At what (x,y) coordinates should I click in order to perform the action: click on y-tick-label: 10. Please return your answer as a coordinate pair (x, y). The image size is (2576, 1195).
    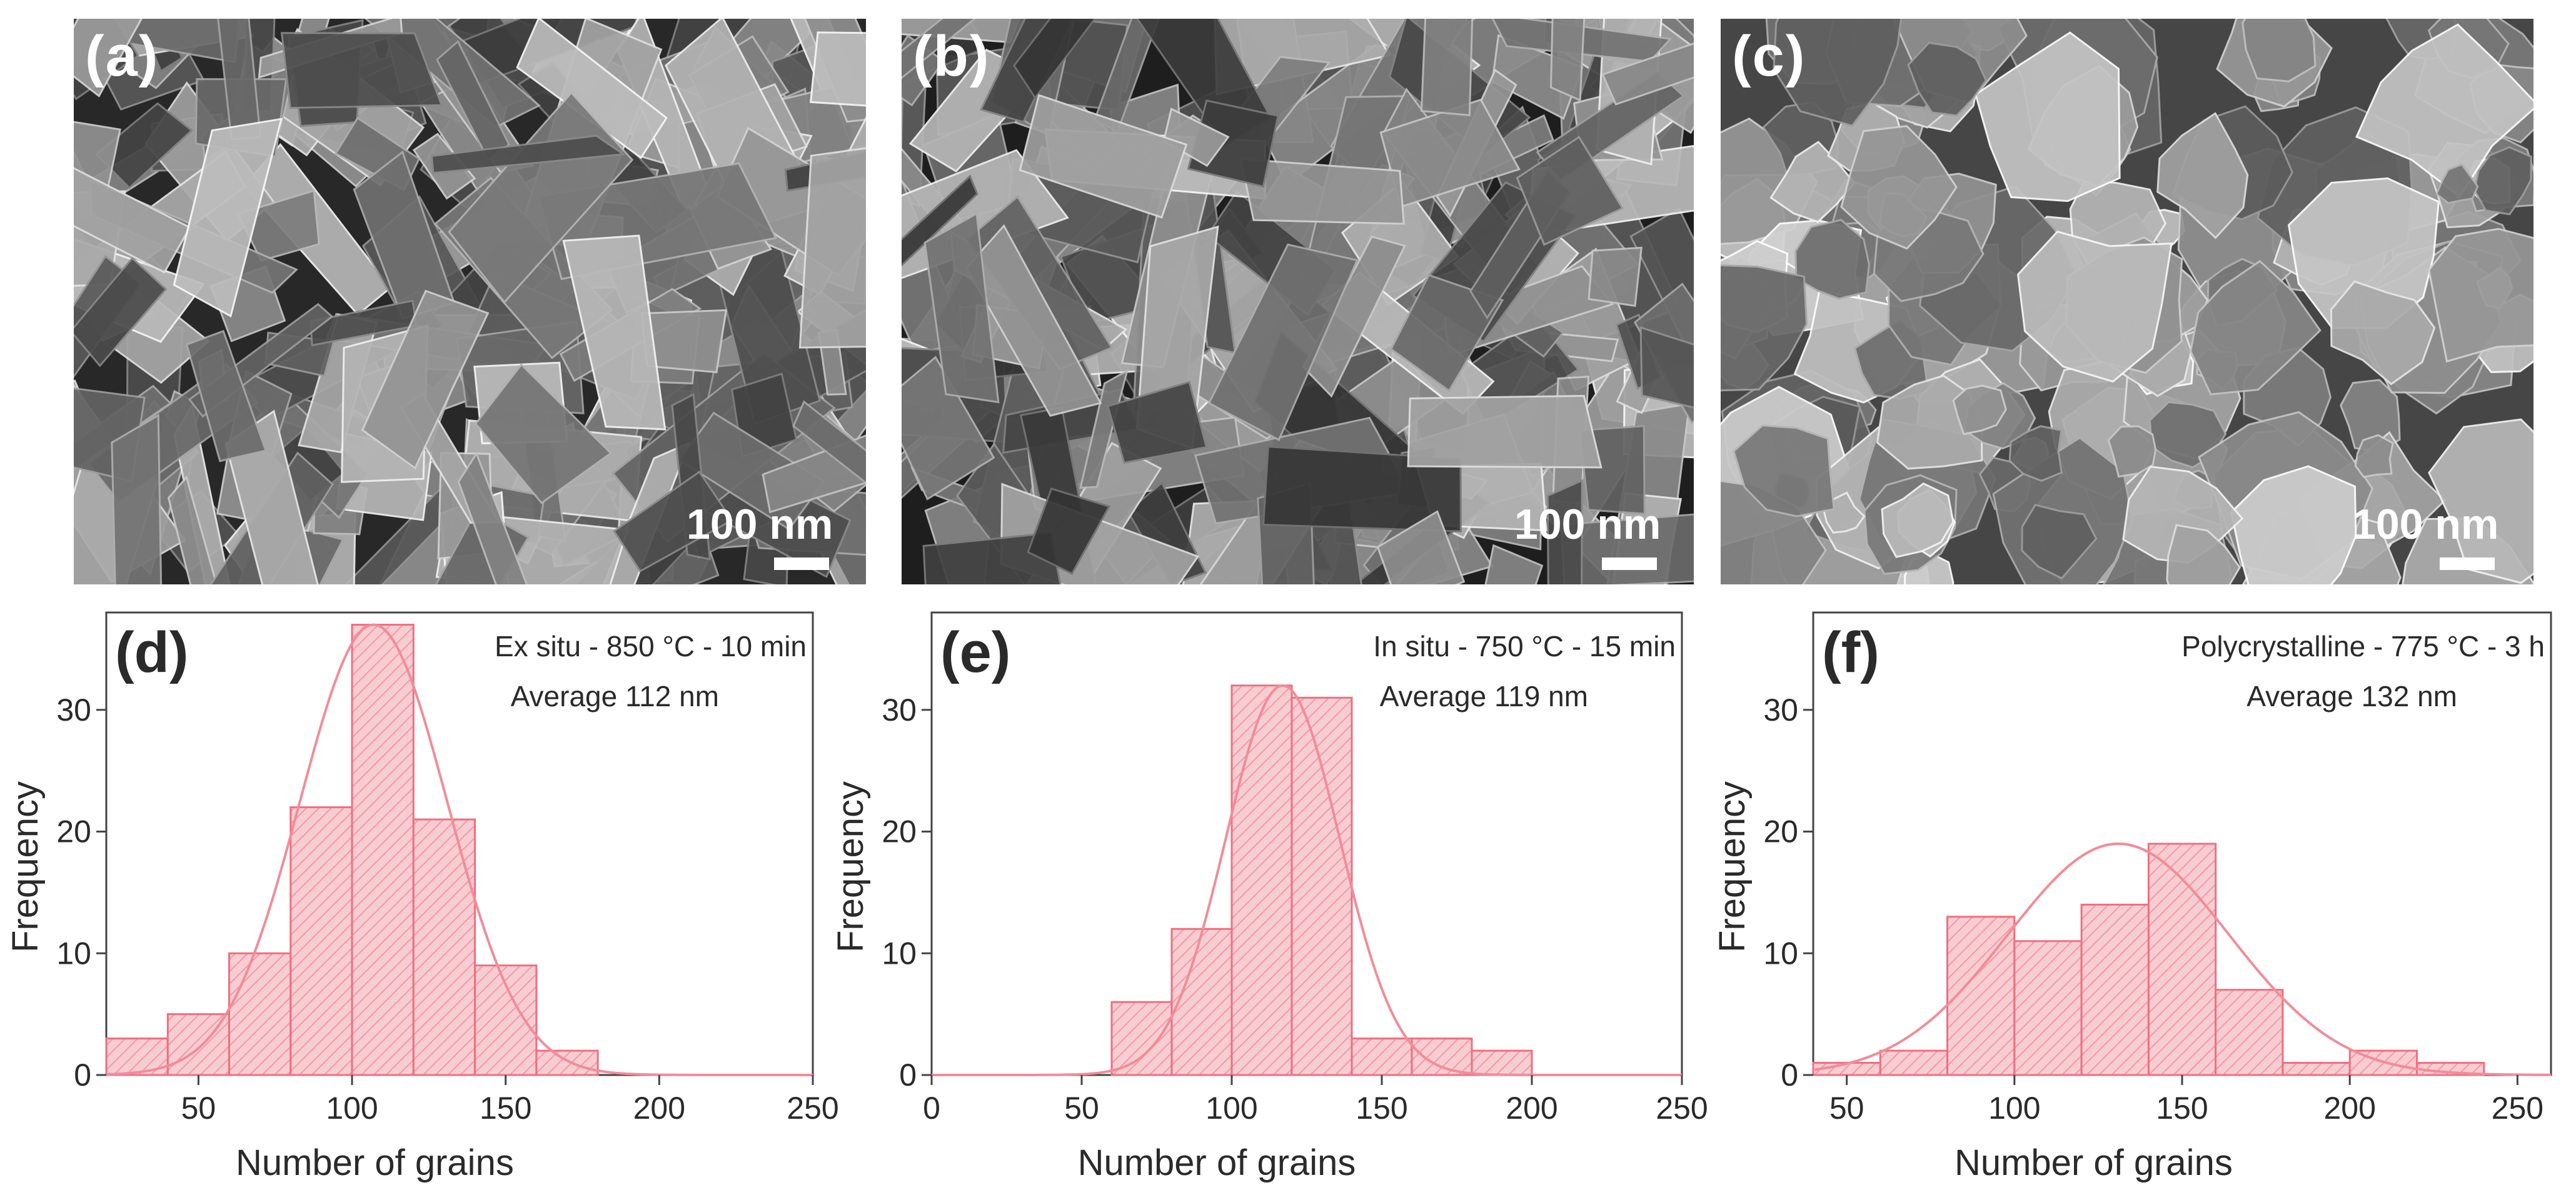
    Looking at the image, I should click on (73, 954).